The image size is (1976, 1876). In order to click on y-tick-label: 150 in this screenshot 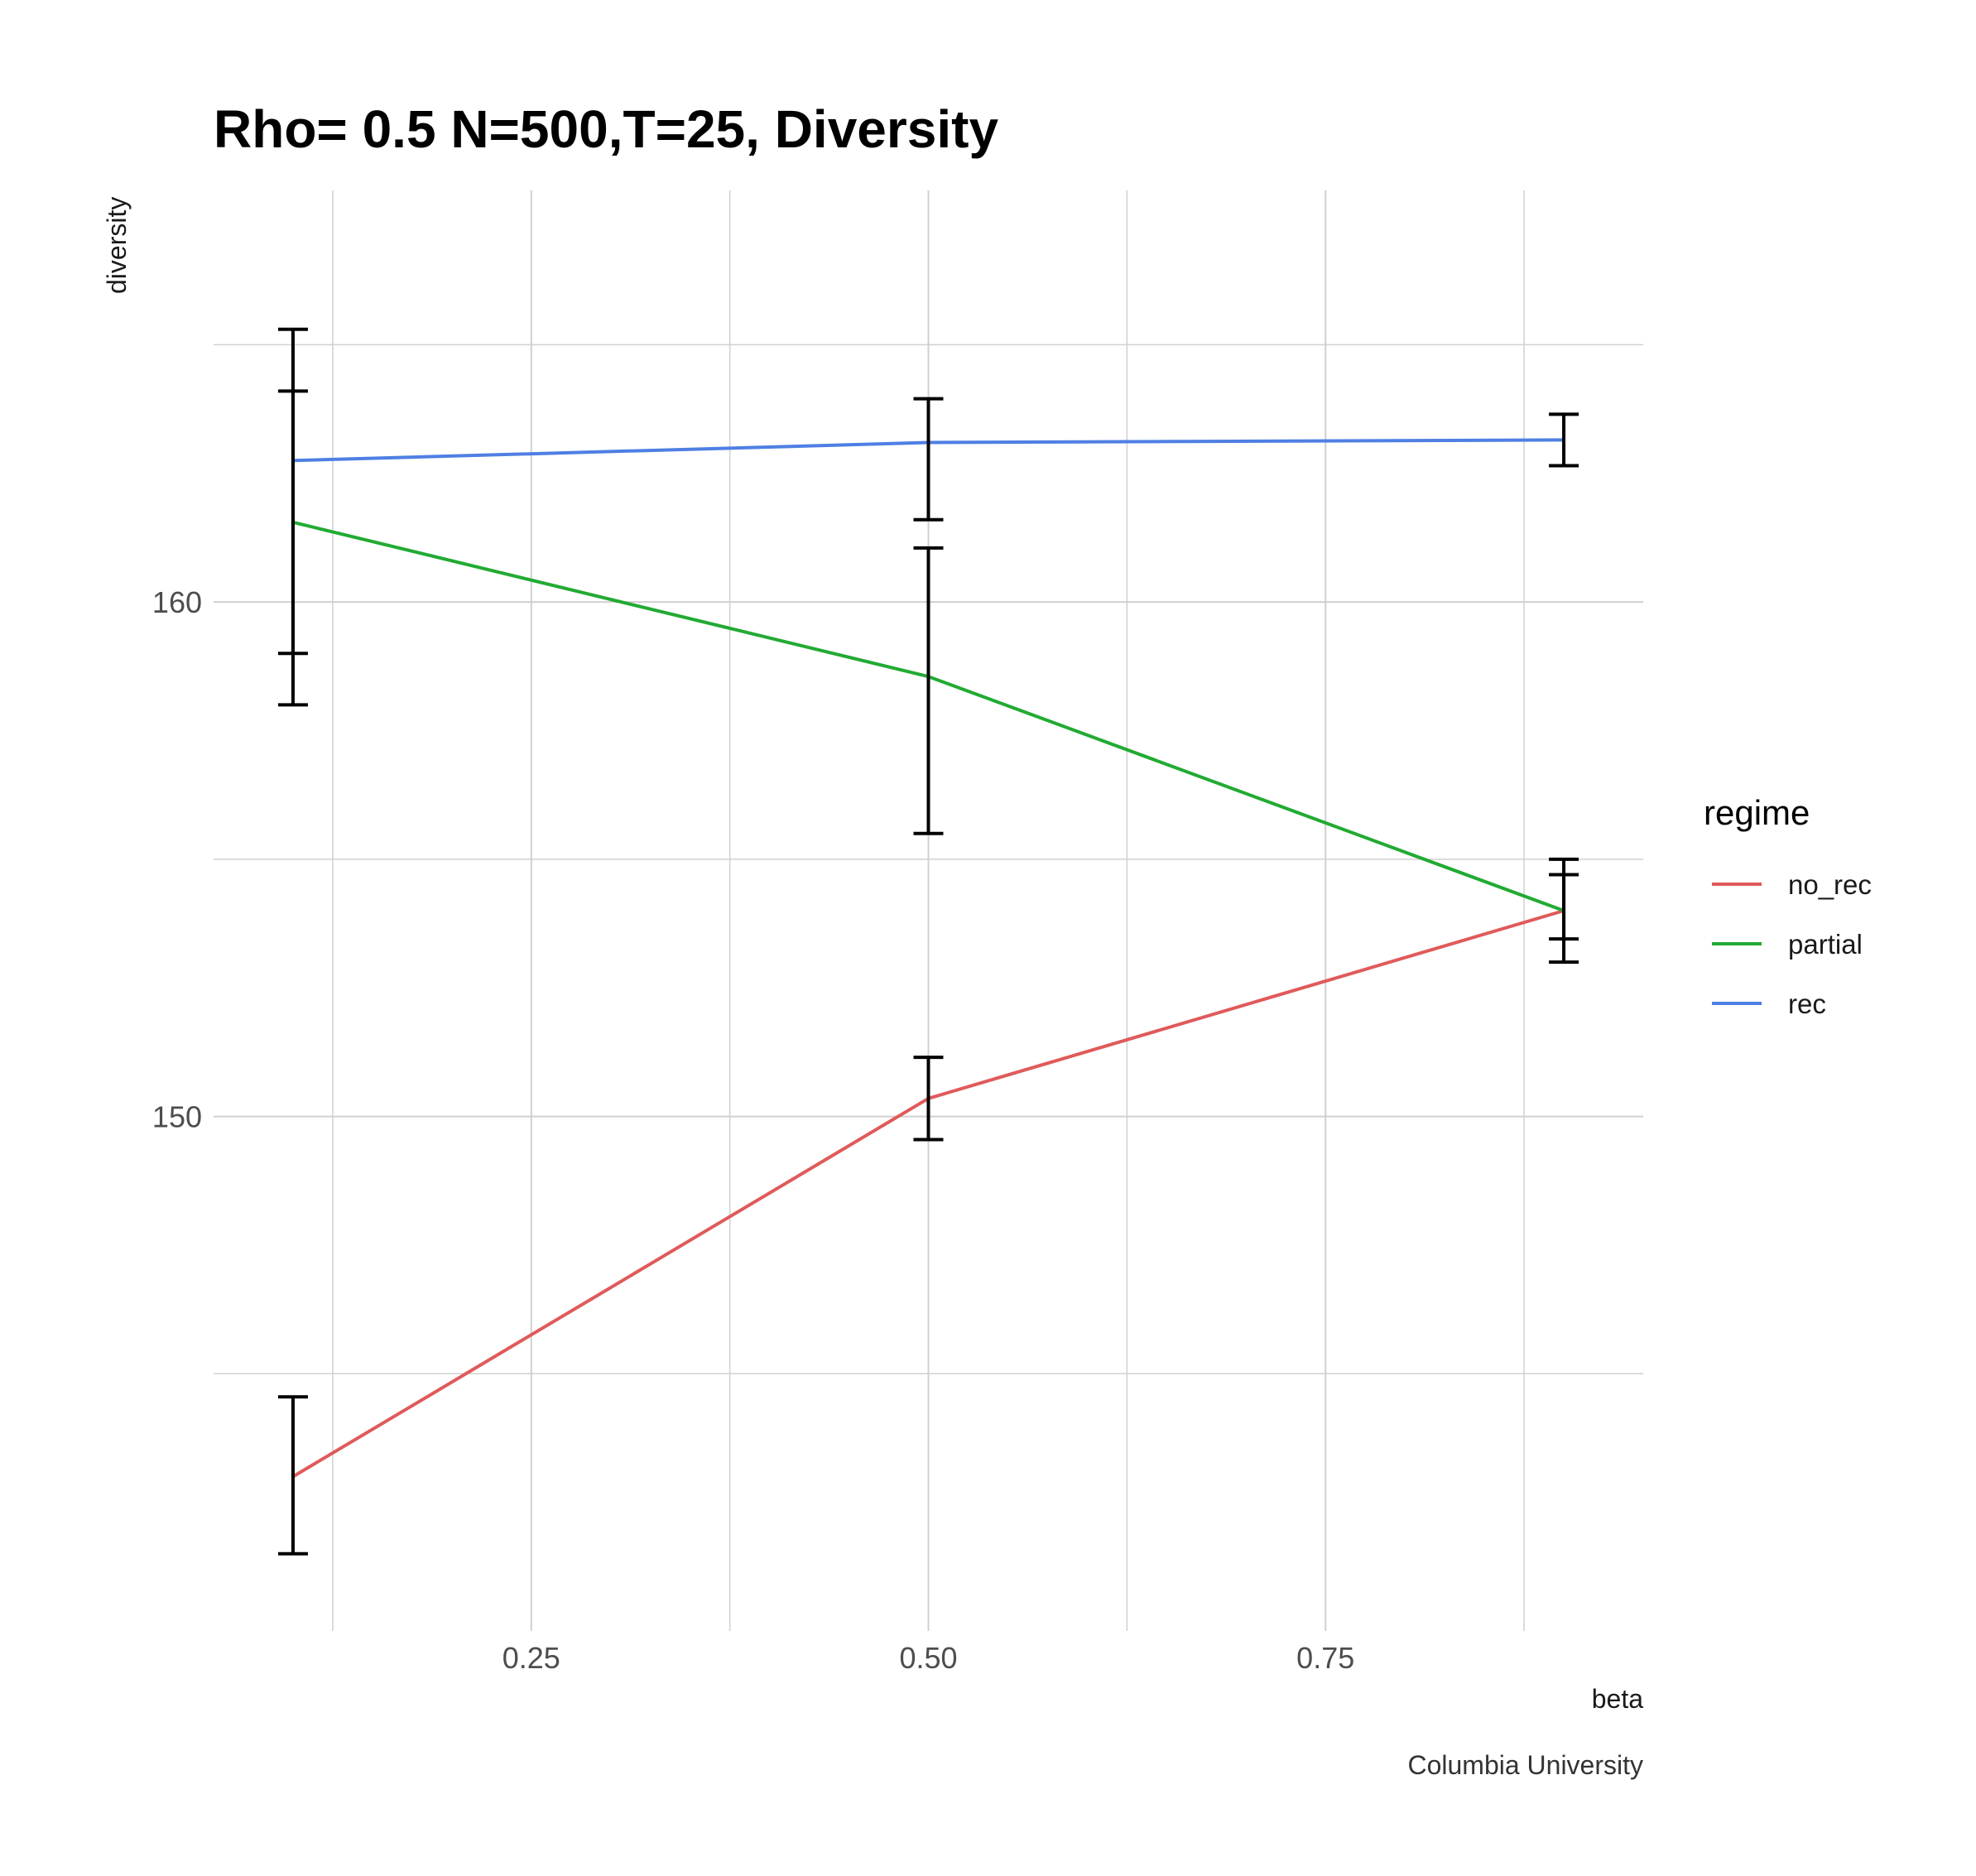, I will do `click(177, 1117)`.